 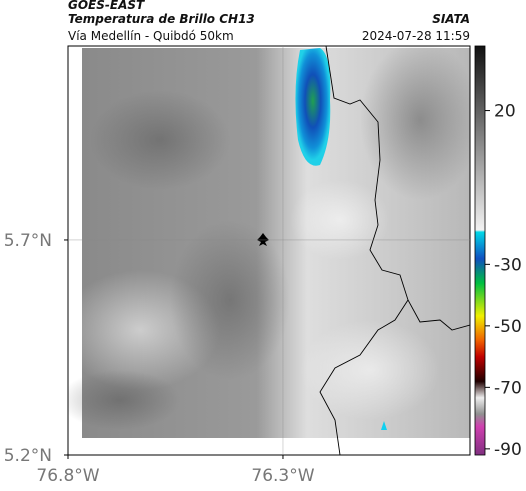 What do you see at coordinates (67, 476) in the screenshot?
I see `x-tick-label: 76.8°W` at bounding box center [67, 476].